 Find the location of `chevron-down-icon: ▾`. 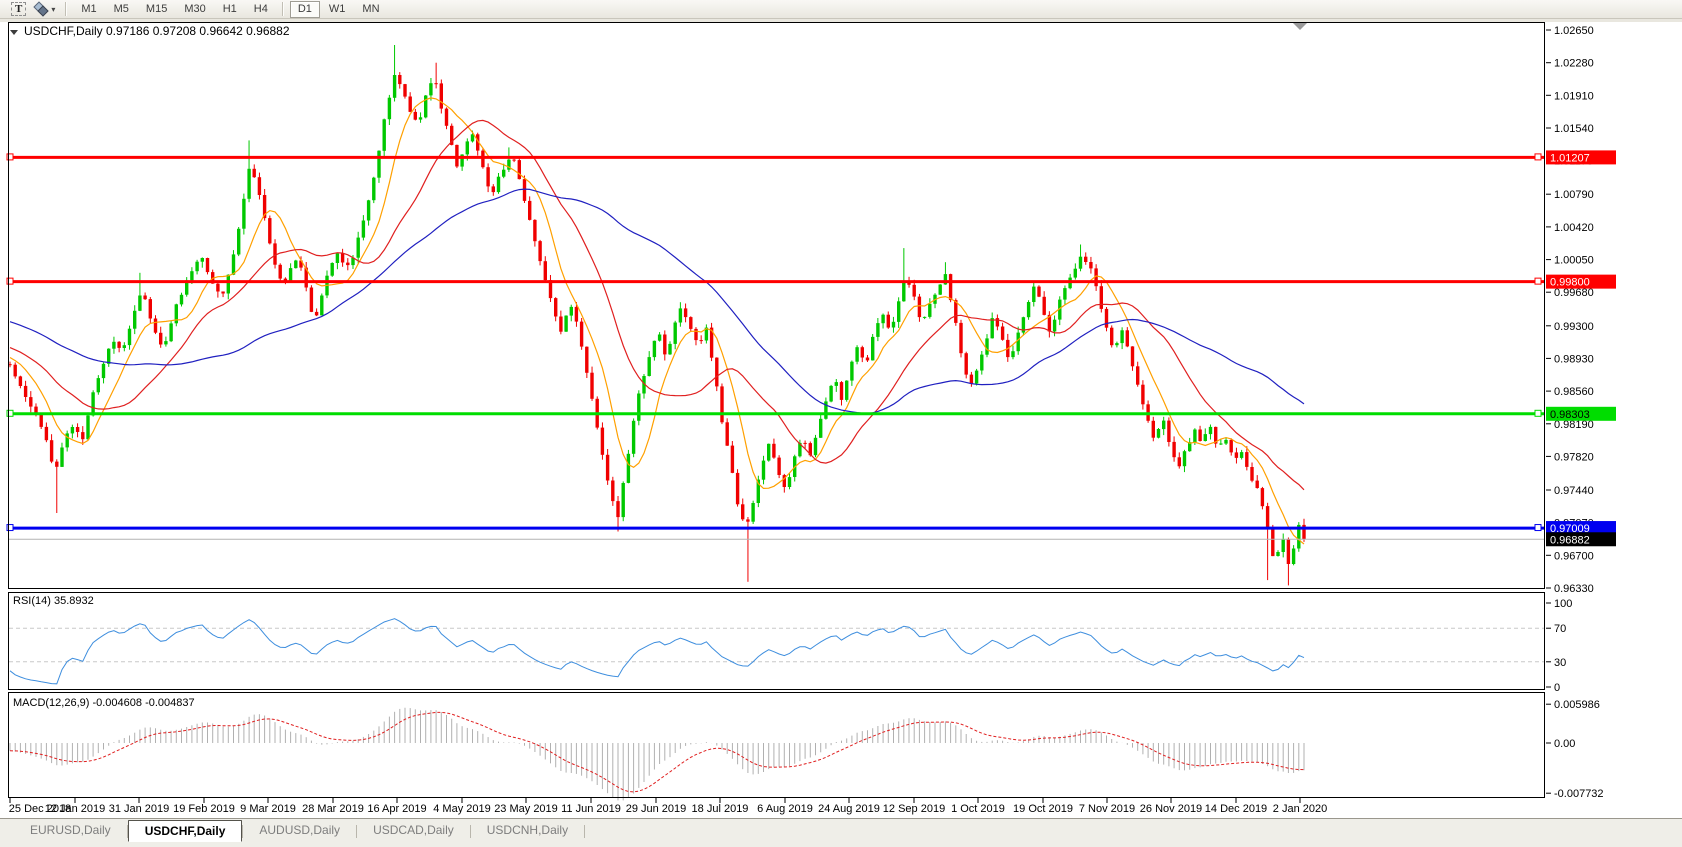

chevron-down-icon: ▾ is located at coordinates (53, 9).